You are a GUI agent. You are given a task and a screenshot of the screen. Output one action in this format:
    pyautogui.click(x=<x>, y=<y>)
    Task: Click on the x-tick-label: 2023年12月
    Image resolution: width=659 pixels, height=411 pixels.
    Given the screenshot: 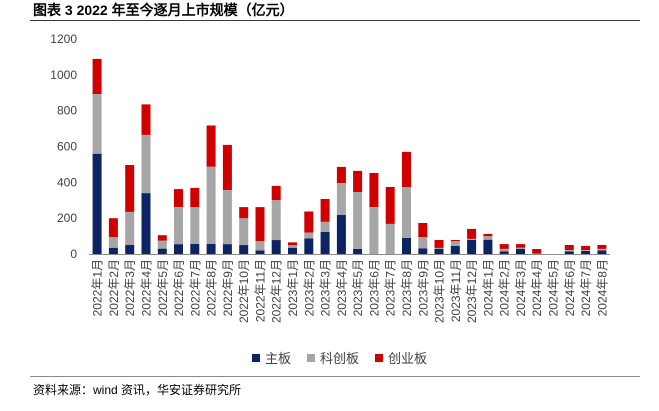 What is the action you would take?
    pyautogui.click(x=472, y=291)
    